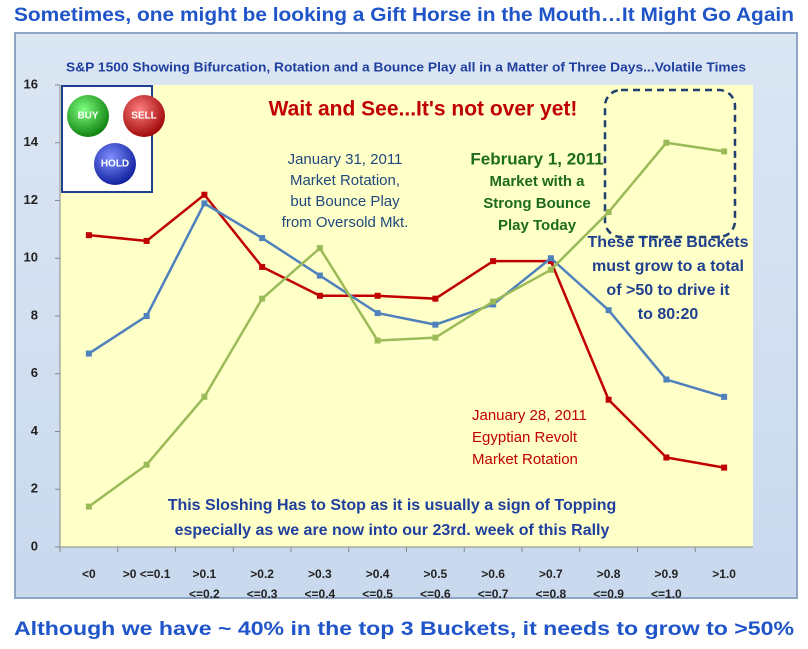  I want to click on annotation: Egyptian Revolt, so click(525, 437).